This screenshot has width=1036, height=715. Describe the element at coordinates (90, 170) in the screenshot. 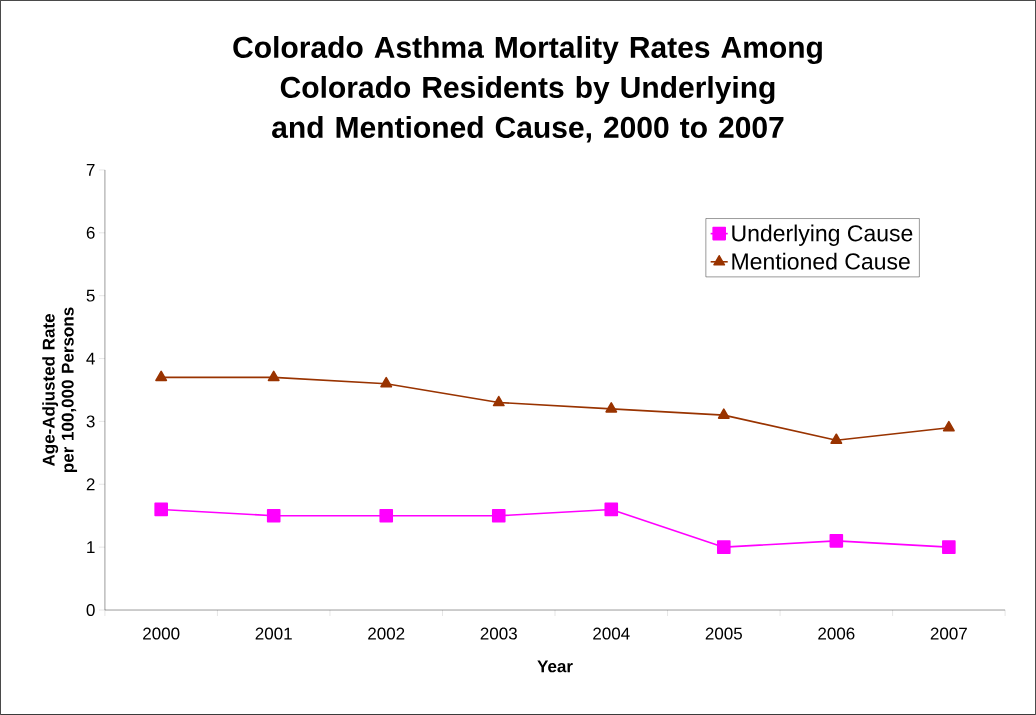

I see `y-tick-label: 7` at that location.